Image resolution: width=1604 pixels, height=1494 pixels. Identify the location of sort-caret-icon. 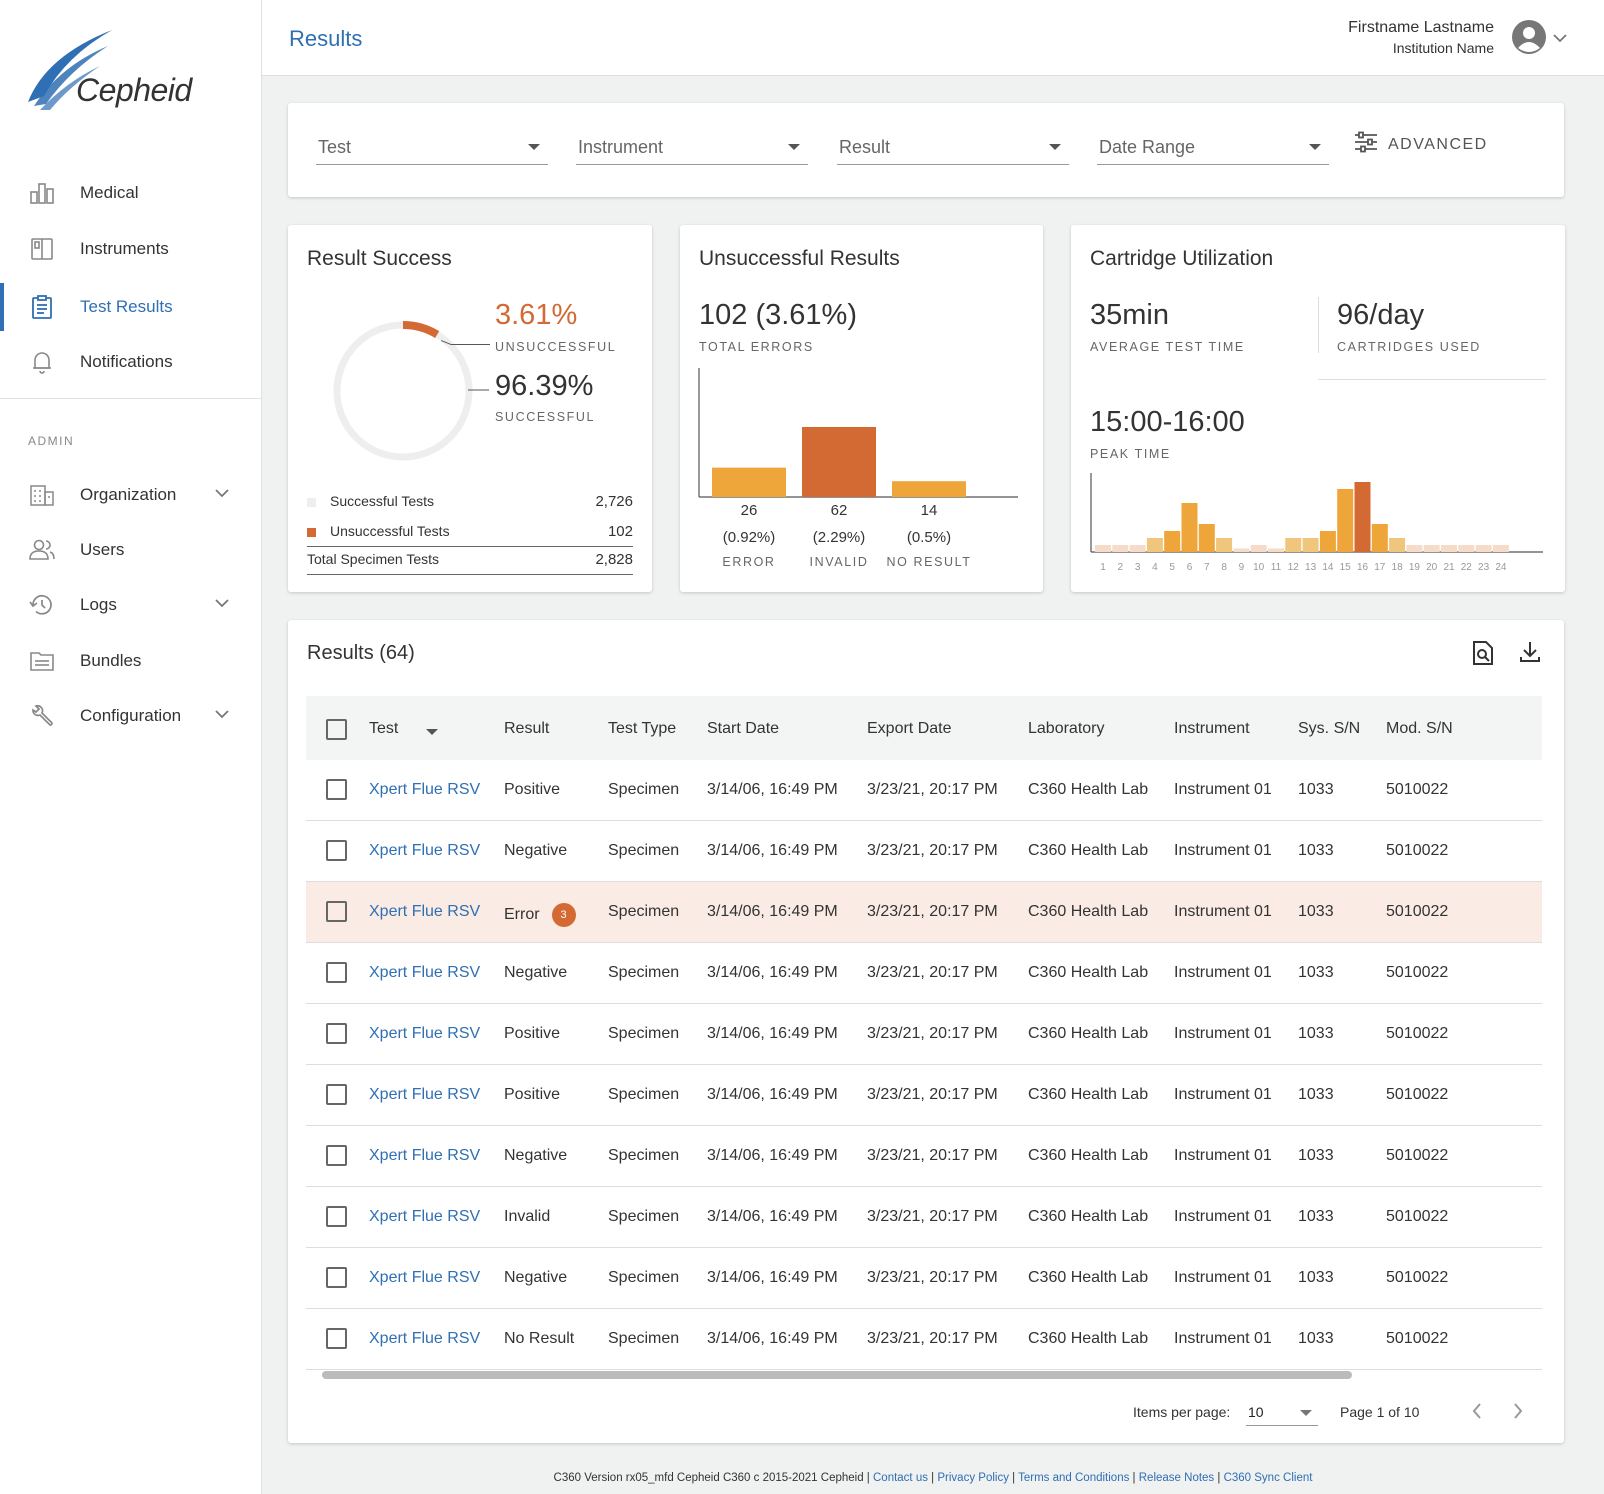
(432, 732).